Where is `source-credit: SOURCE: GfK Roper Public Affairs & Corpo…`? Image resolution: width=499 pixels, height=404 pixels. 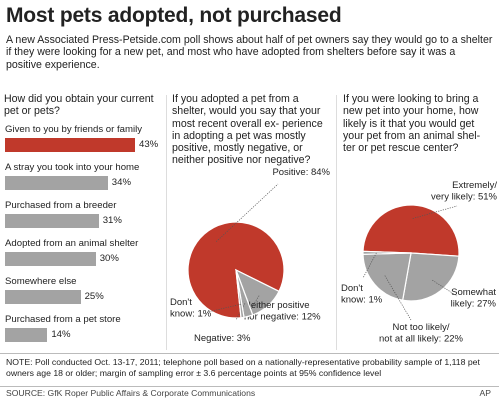
source-credit: SOURCE: GfK Roper Public Affairs & Corpo… is located at coordinates (131, 393).